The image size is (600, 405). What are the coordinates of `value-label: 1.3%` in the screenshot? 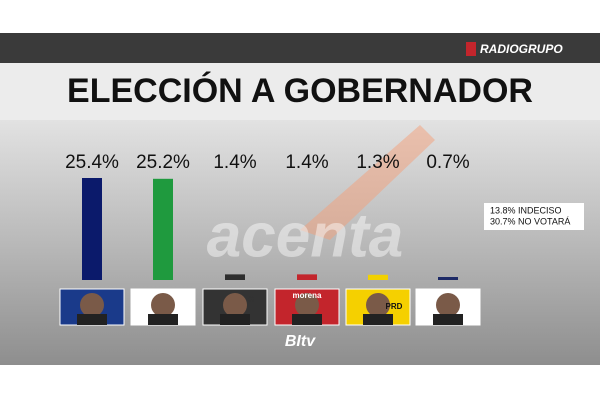 It's located at (377, 162).